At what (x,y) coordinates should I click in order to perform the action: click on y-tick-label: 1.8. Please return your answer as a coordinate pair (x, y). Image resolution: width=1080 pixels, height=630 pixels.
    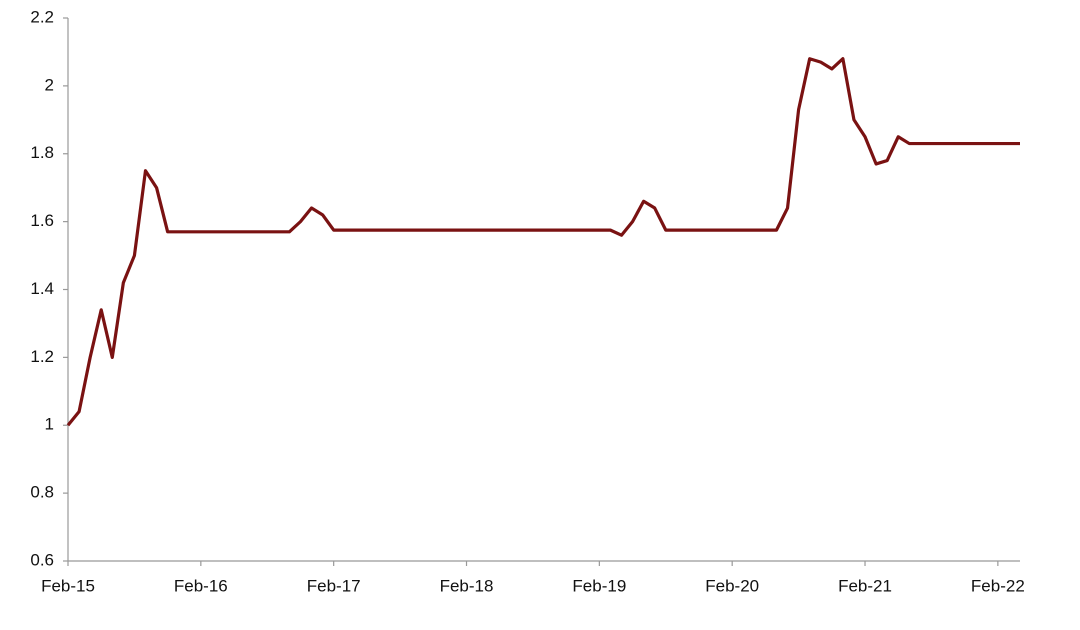
    Looking at the image, I should click on (42, 152).